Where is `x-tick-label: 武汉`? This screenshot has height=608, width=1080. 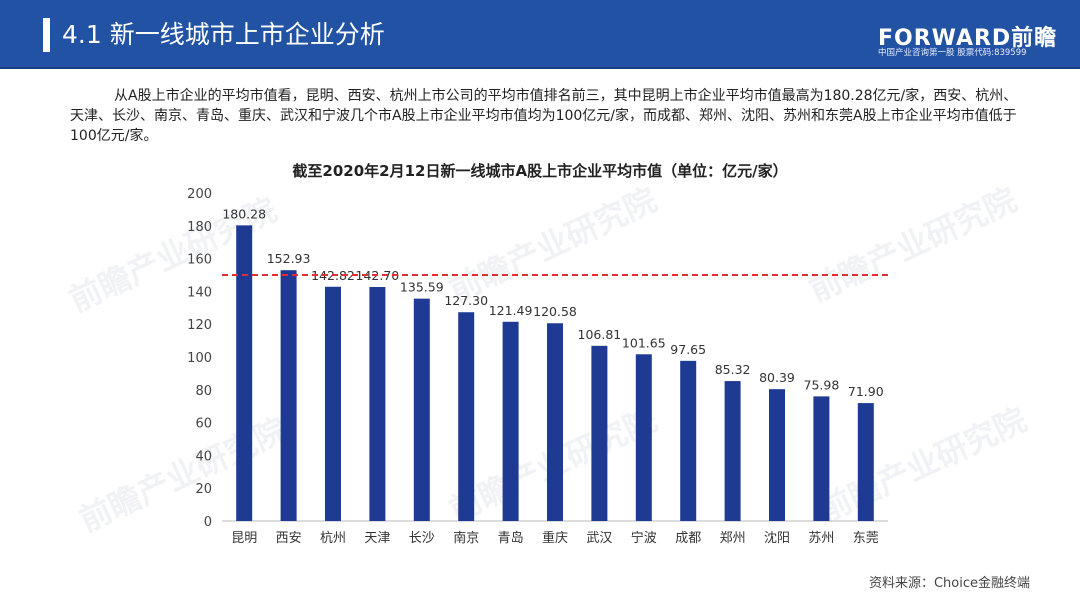 x-tick-label: 武汉 is located at coordinates (599, 538).